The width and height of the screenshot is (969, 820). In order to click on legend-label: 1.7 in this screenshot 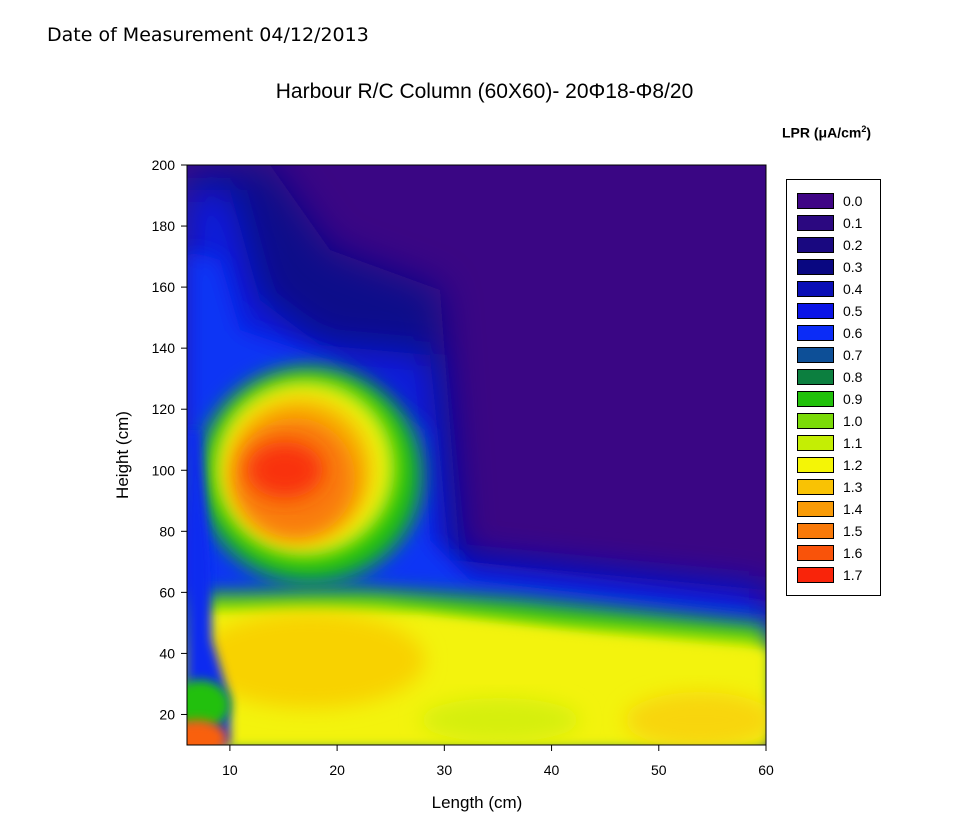, I will do `click(853, 575)`.